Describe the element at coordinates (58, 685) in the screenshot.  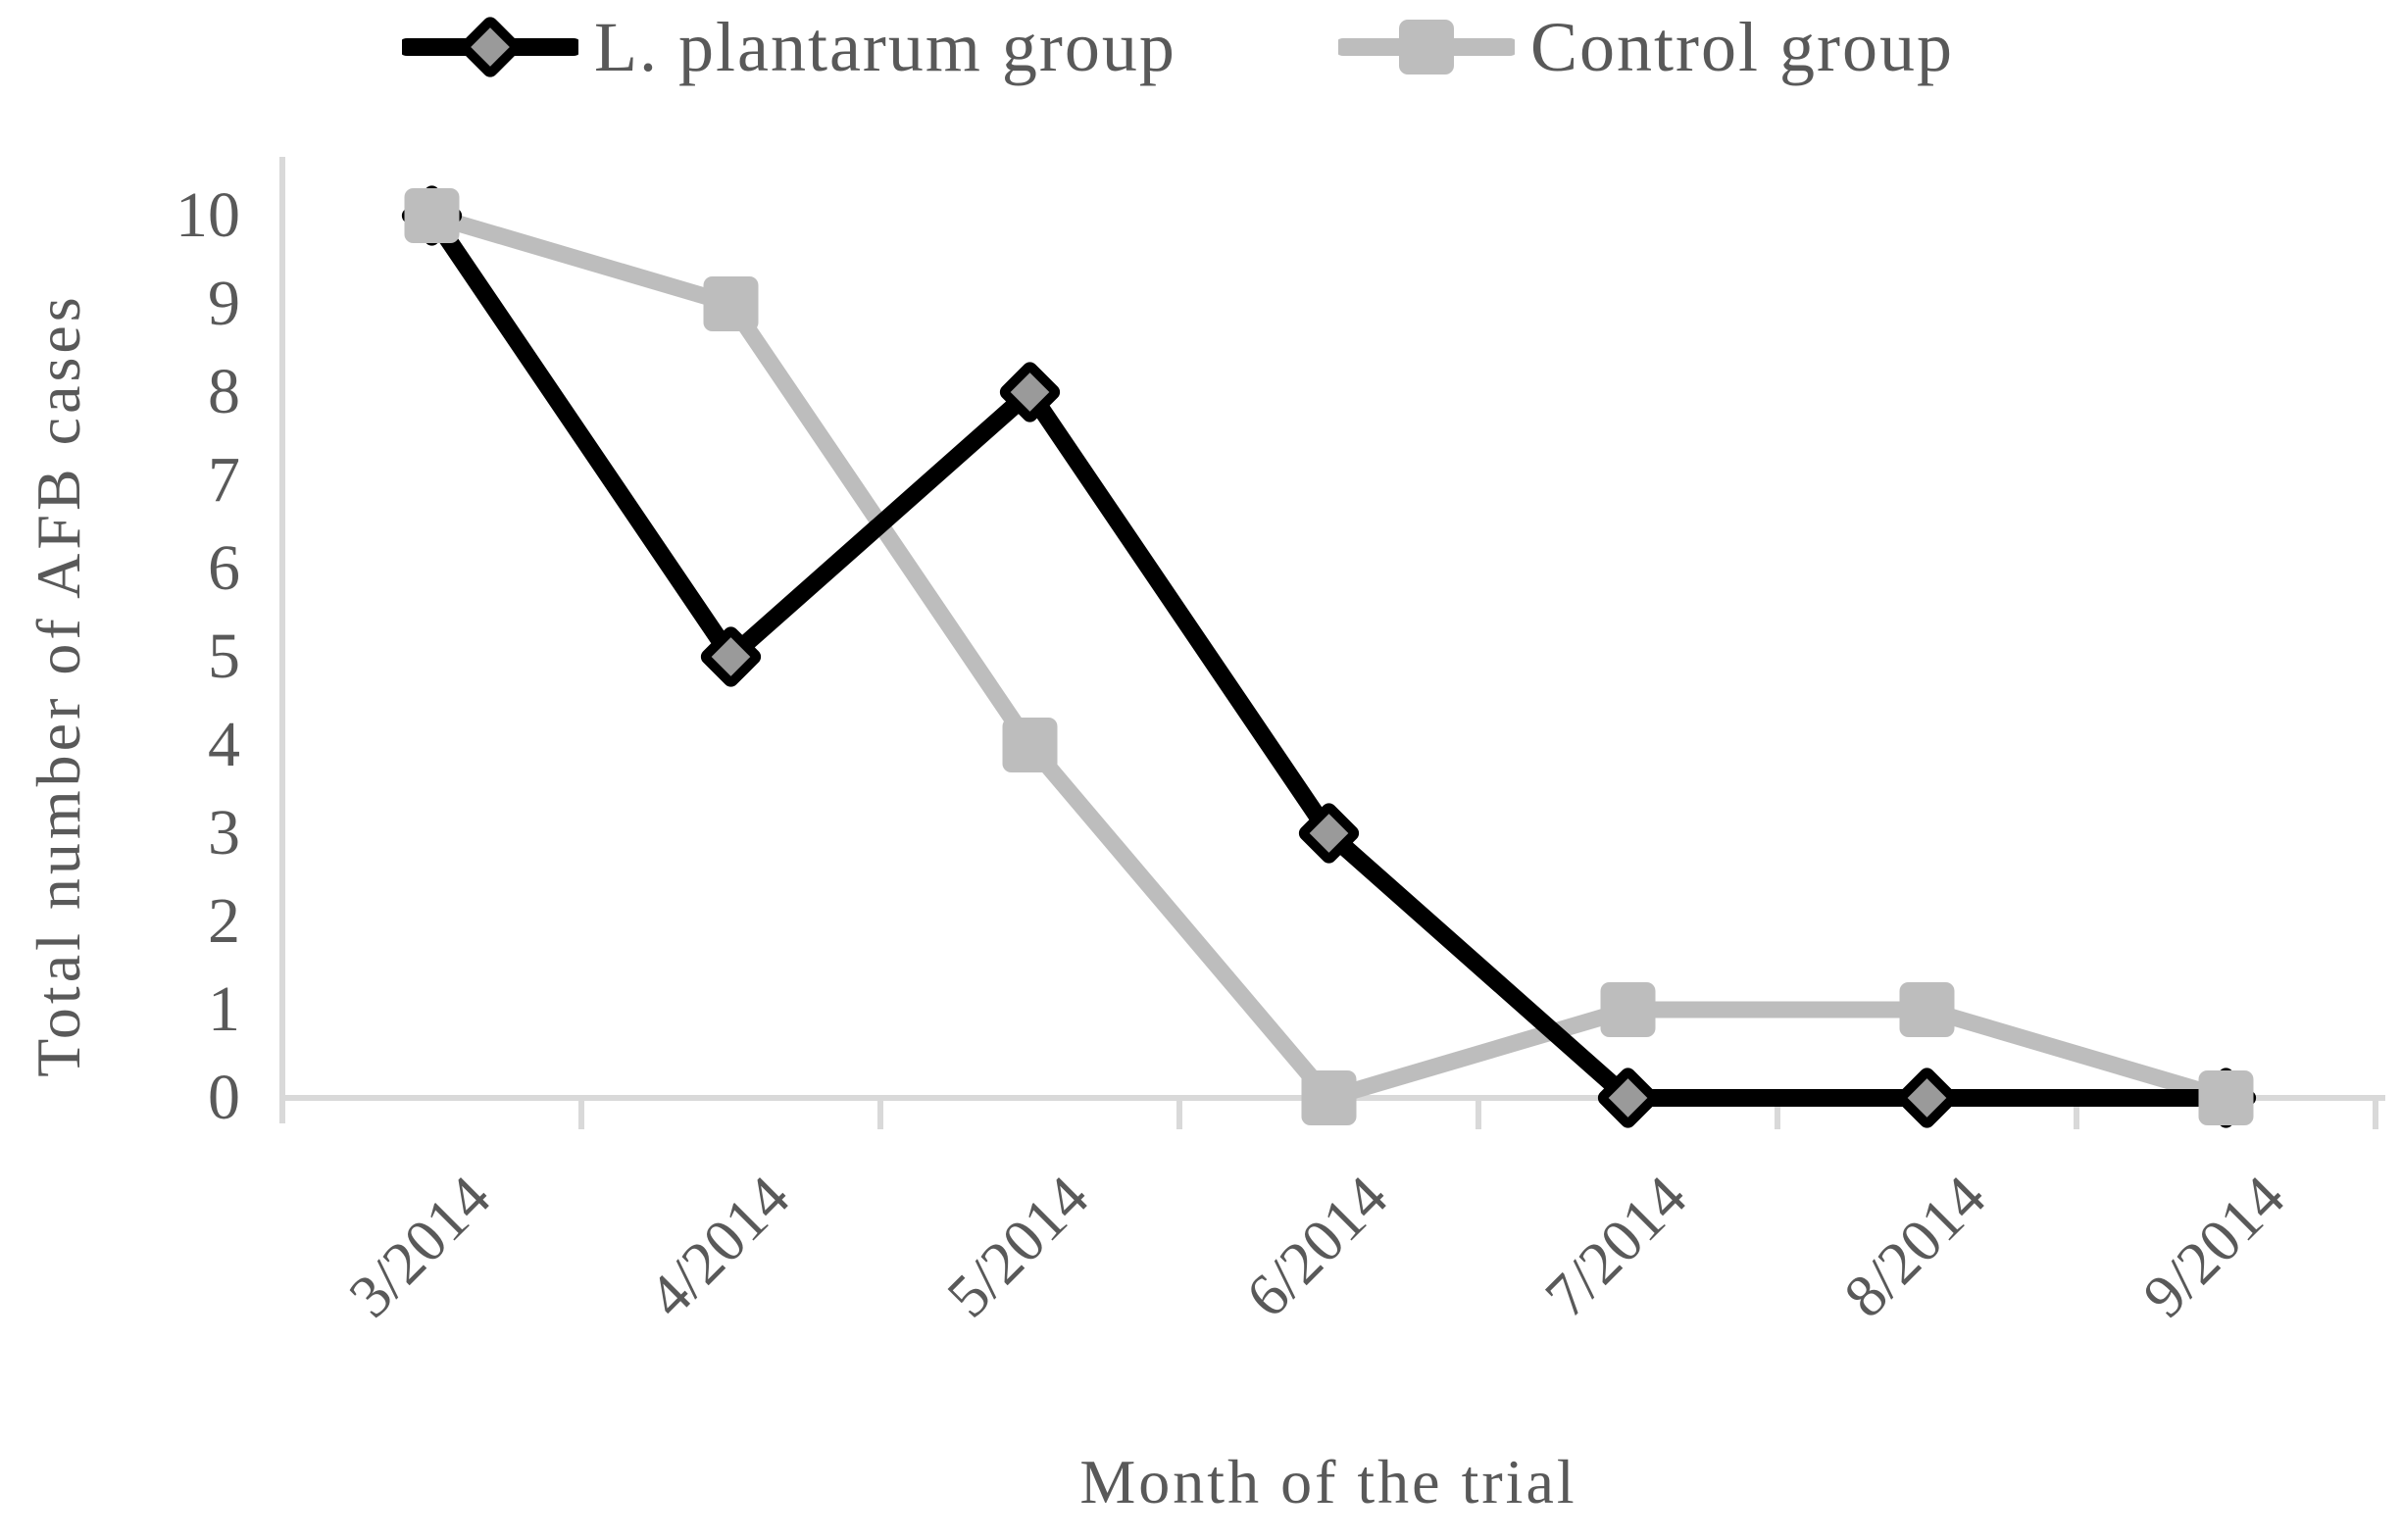
I see `y-axis-title: Total number of AFB cases` at that location.